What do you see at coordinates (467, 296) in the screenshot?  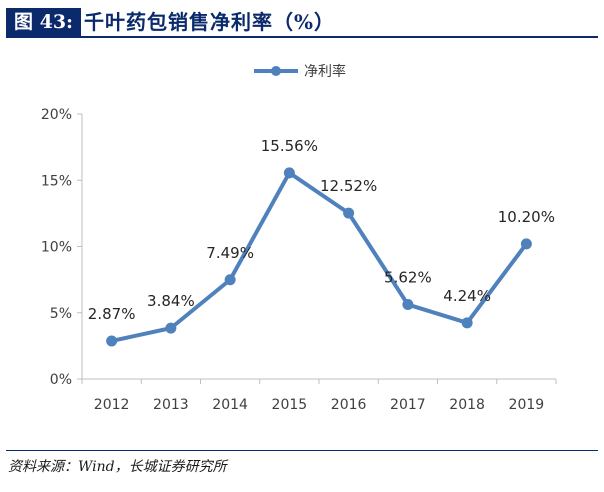 I see `data-label: 4.24%` at bounding box center [467, 296].